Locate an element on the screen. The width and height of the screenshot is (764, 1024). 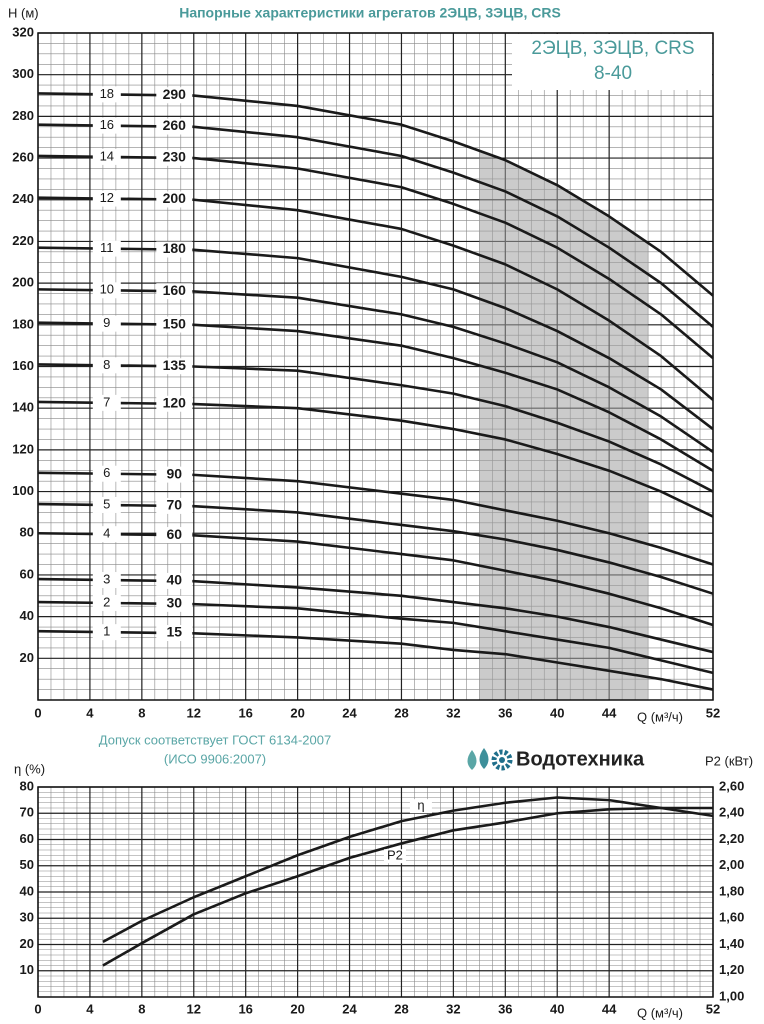
y-tick-label: 260 is located at coordinates (23, 157).